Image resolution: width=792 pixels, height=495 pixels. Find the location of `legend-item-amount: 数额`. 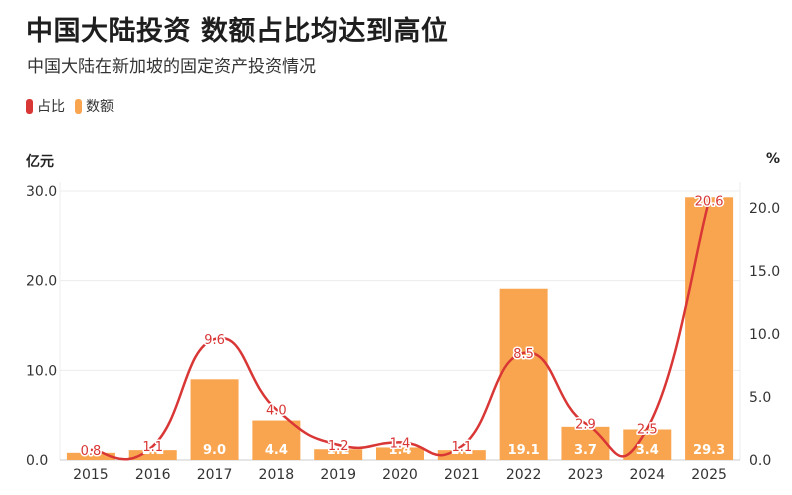

legend-item-amount: 数额 is located at coordinates (94, 106).